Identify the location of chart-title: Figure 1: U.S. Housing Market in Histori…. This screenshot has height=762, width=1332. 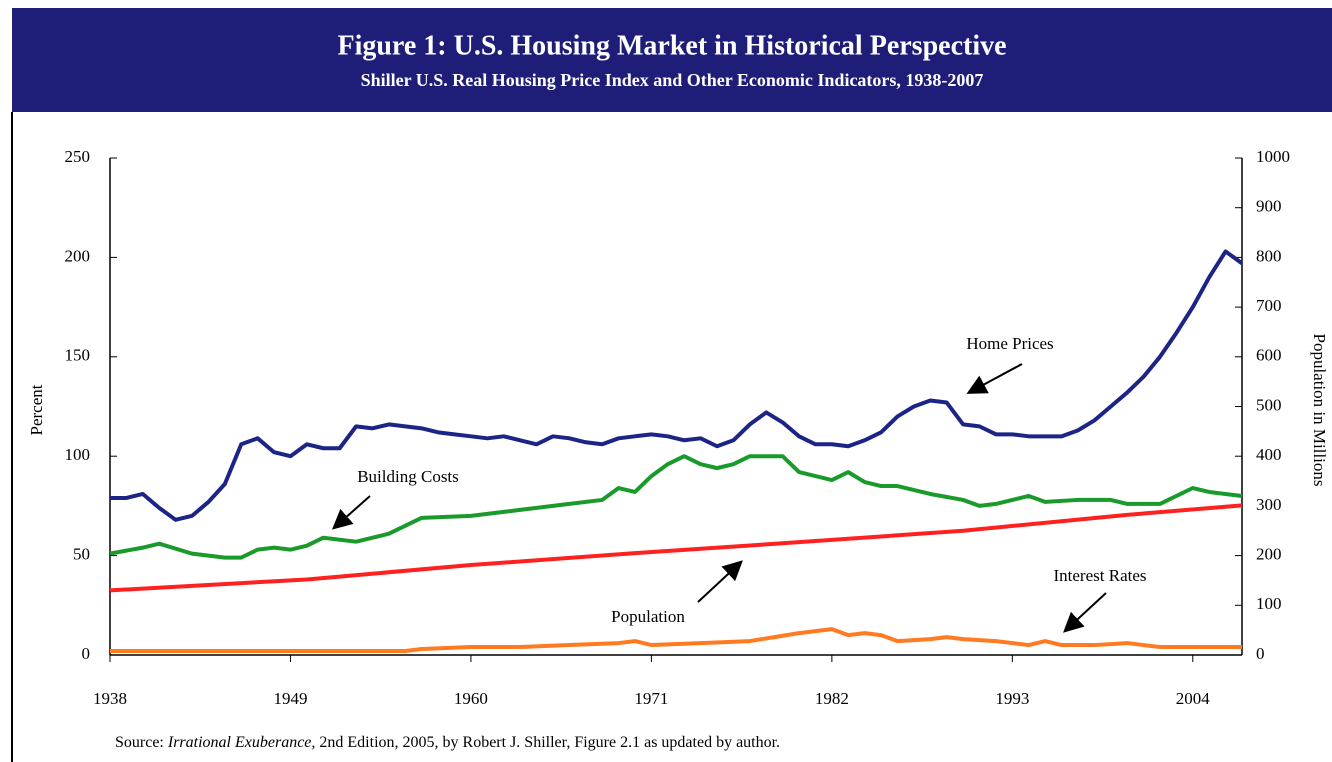
(671, 45).